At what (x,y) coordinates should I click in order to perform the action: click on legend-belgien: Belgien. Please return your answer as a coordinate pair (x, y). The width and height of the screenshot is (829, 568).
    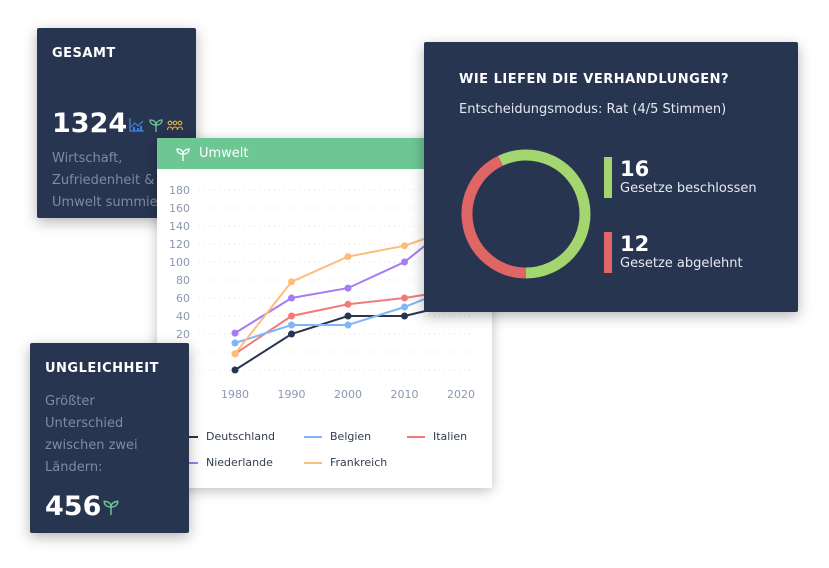
    Looking at the image, I should click on (351, 436).